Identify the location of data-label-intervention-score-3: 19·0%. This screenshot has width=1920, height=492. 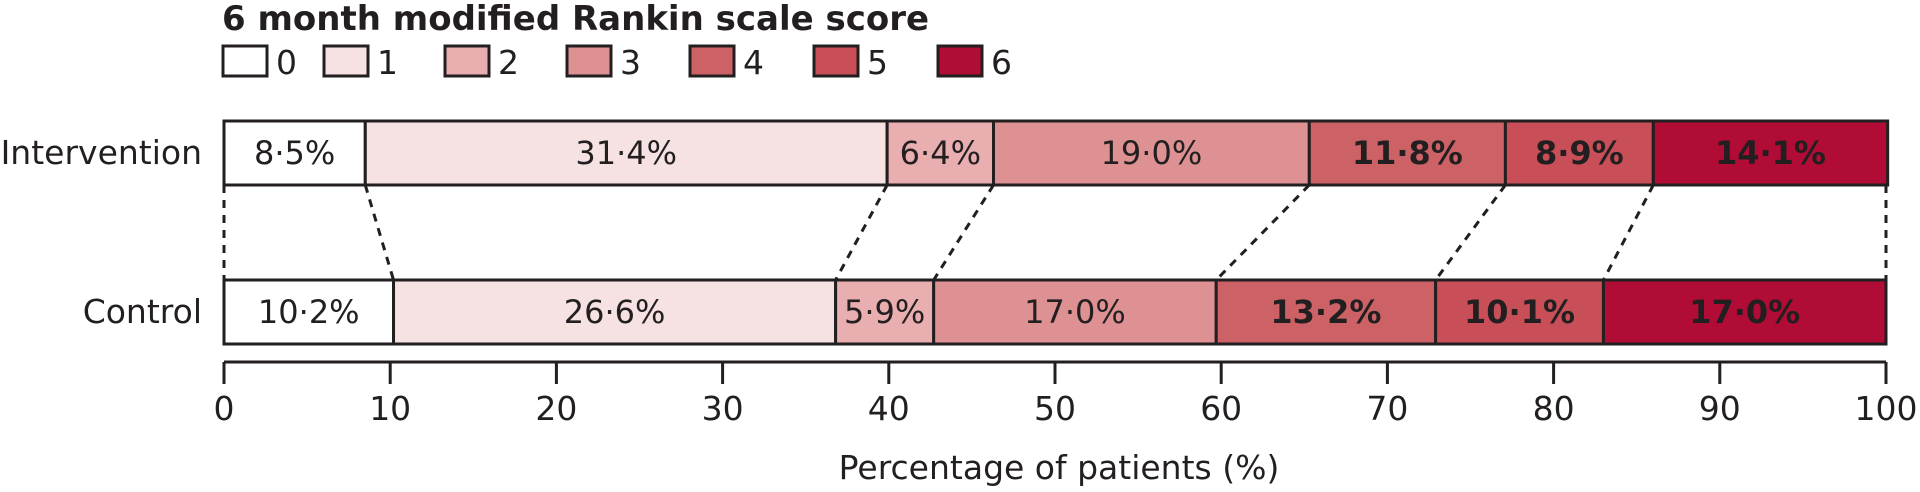
(1152, 153).